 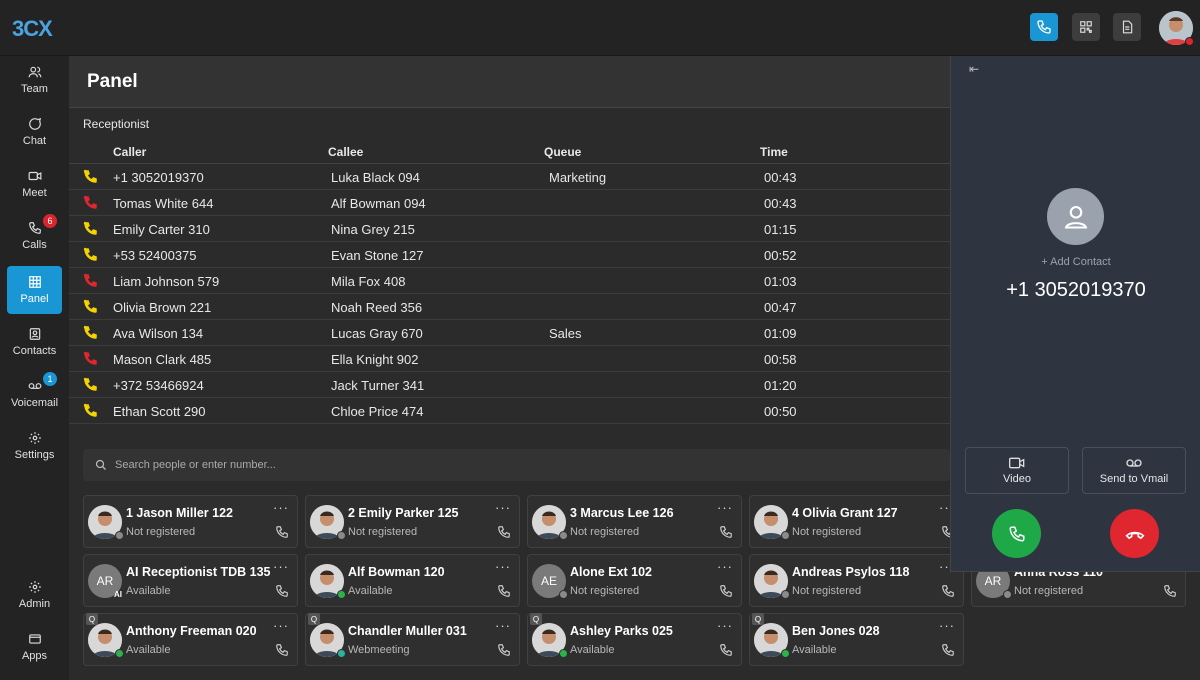 What do you see at coordinates (509, 359) in the screenshot?
I see `table-row: Mason Clark 485 Ella Knight 902 00:58` at bounding box center [509, 359].